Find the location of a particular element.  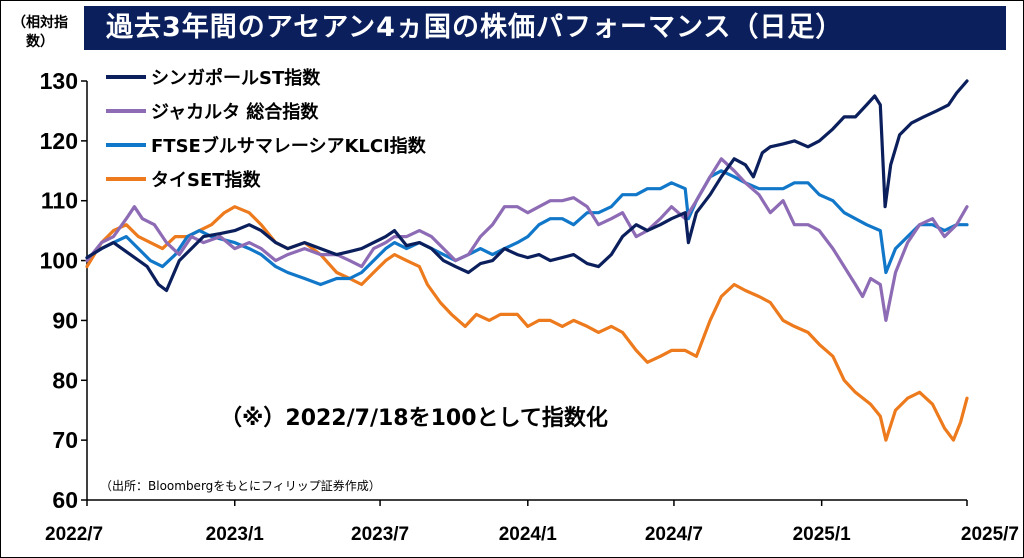

y-axis: 60 70 80 90 100 110 120 130 is located at coordinates (64, 290).